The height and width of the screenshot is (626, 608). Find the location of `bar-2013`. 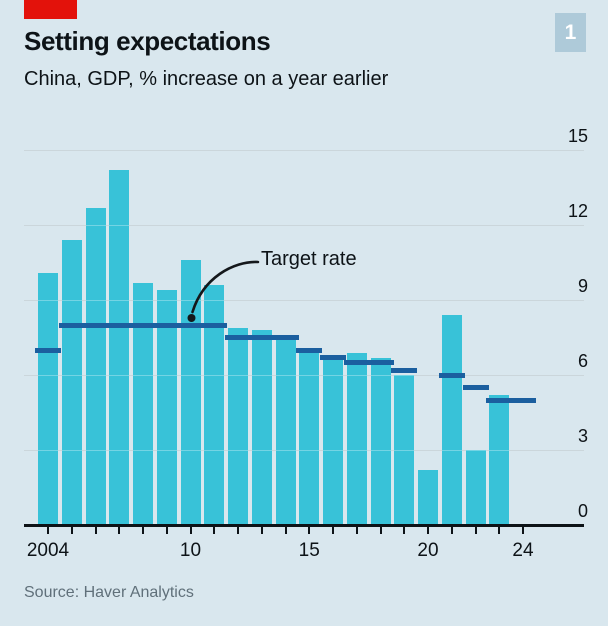

bar-2013 is located at coordinates (261, 427).